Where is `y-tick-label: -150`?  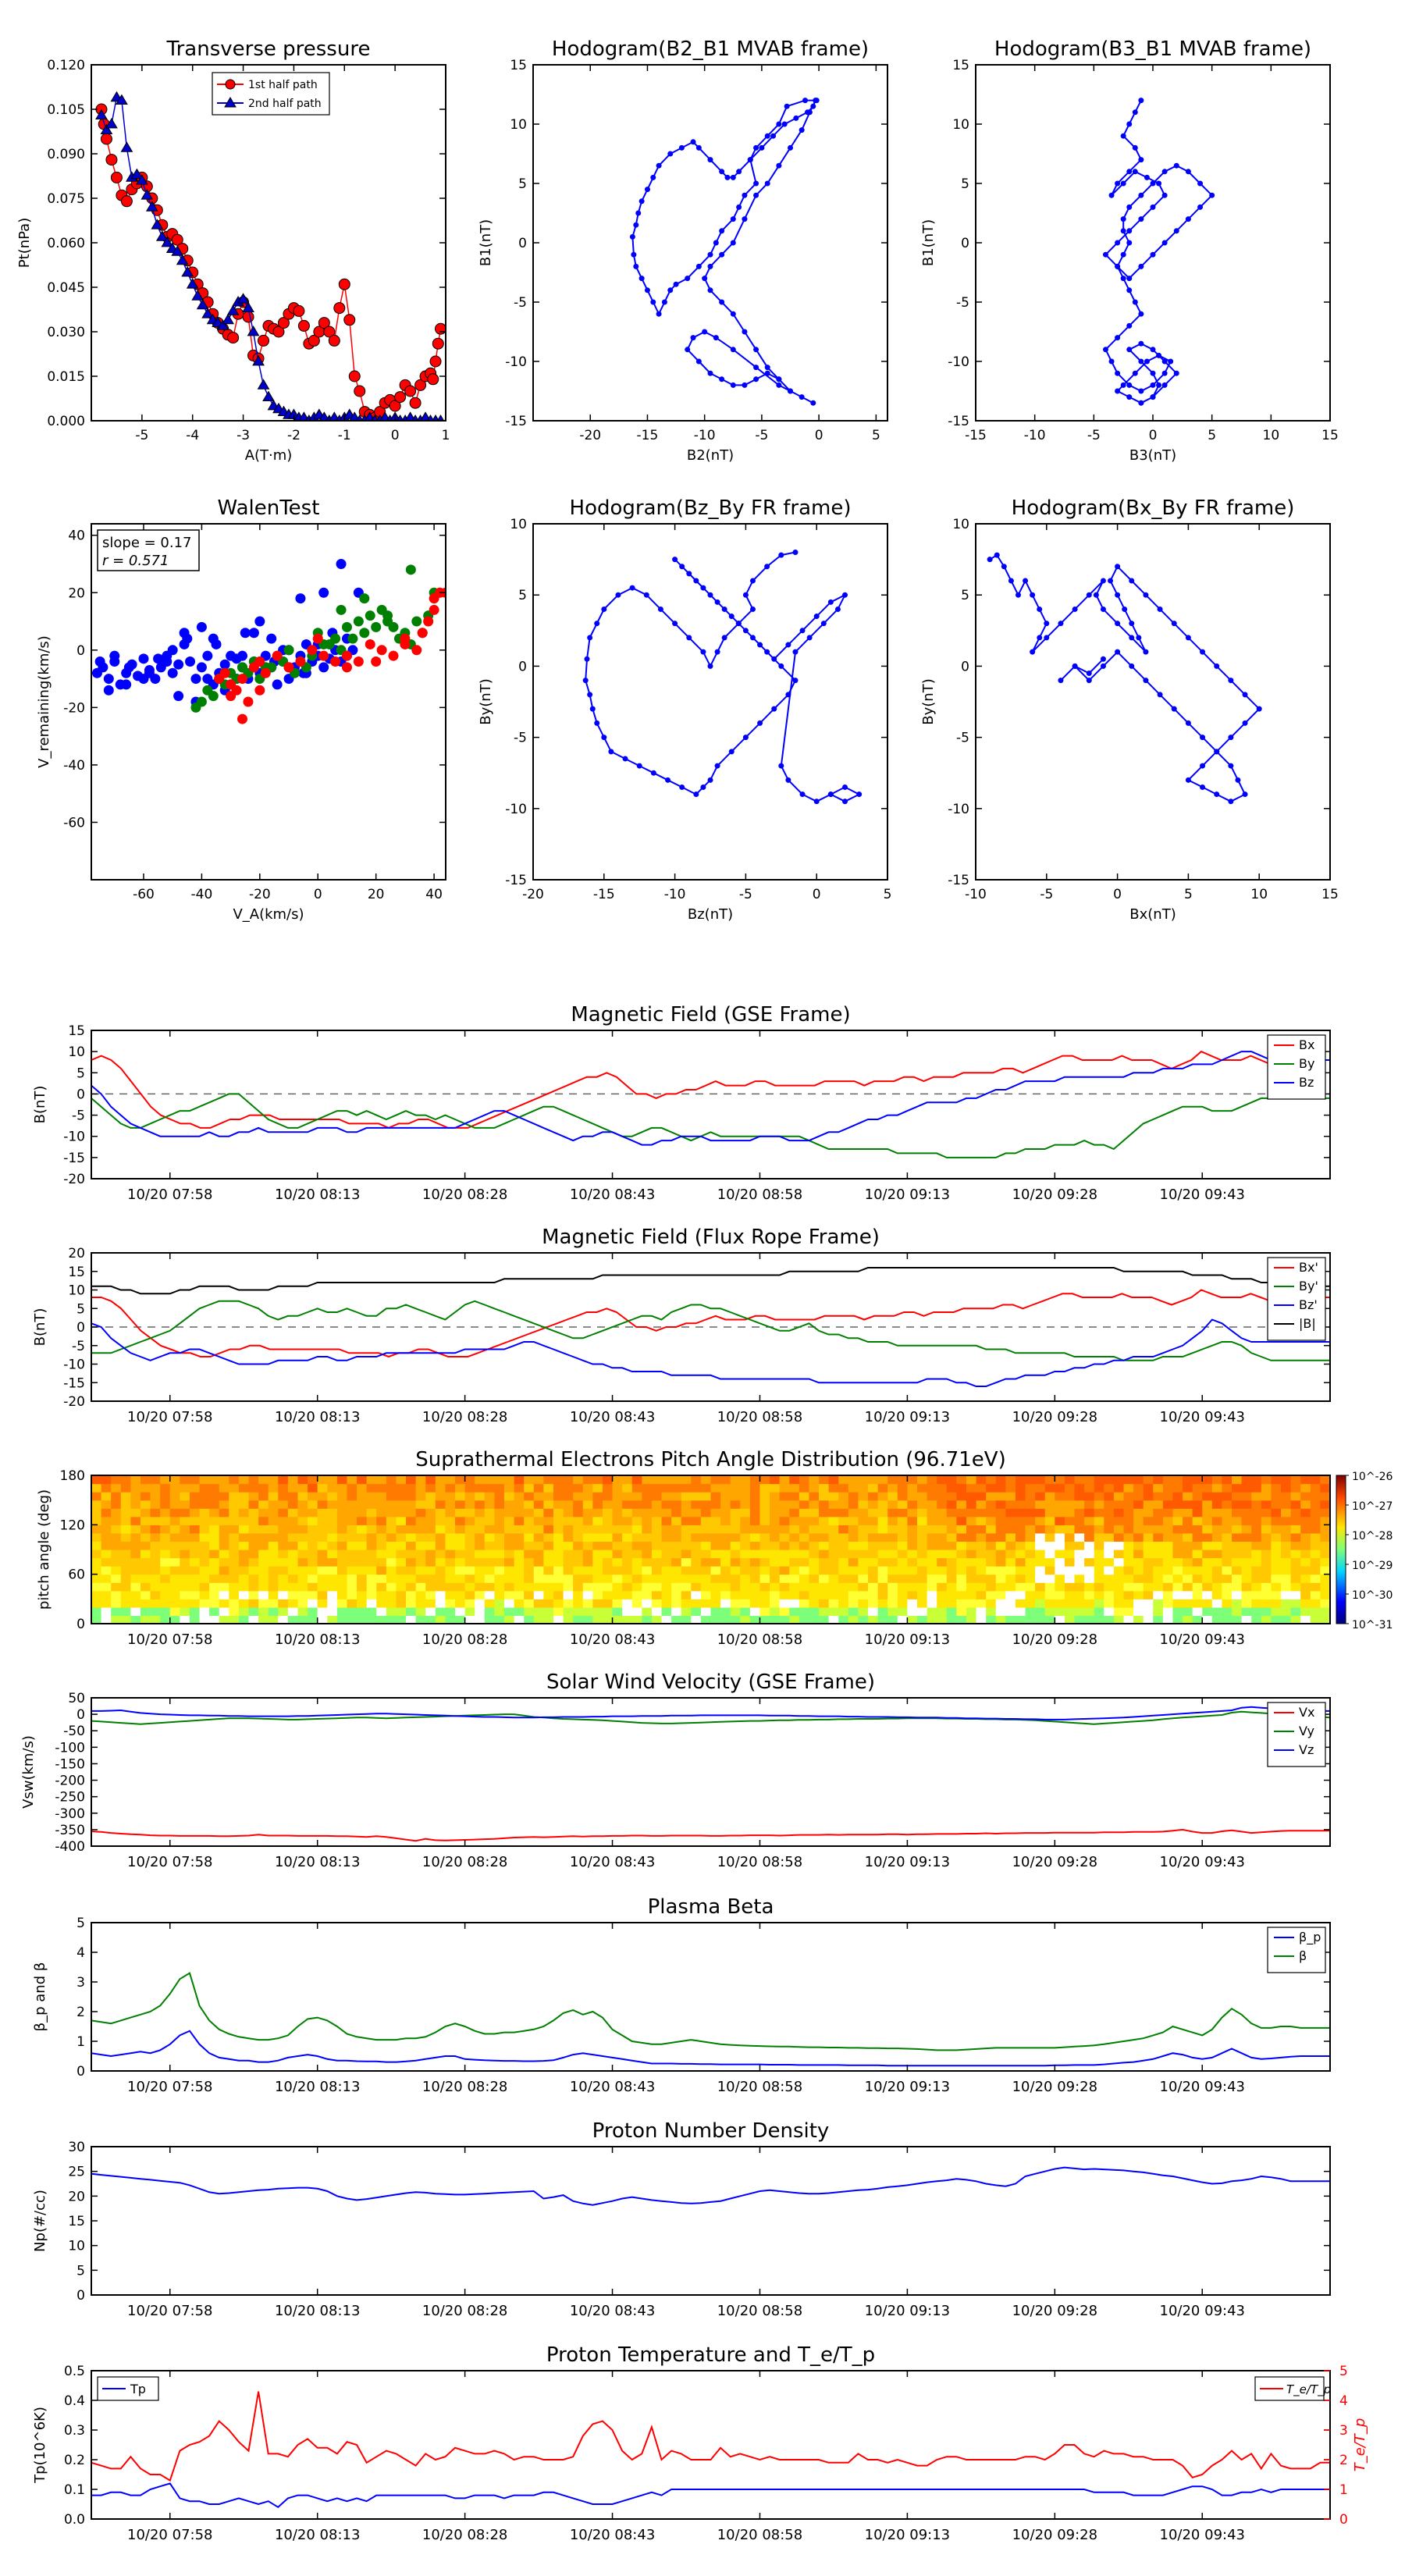
y-tick-label: -150 is located at coordinates (70, 1764).